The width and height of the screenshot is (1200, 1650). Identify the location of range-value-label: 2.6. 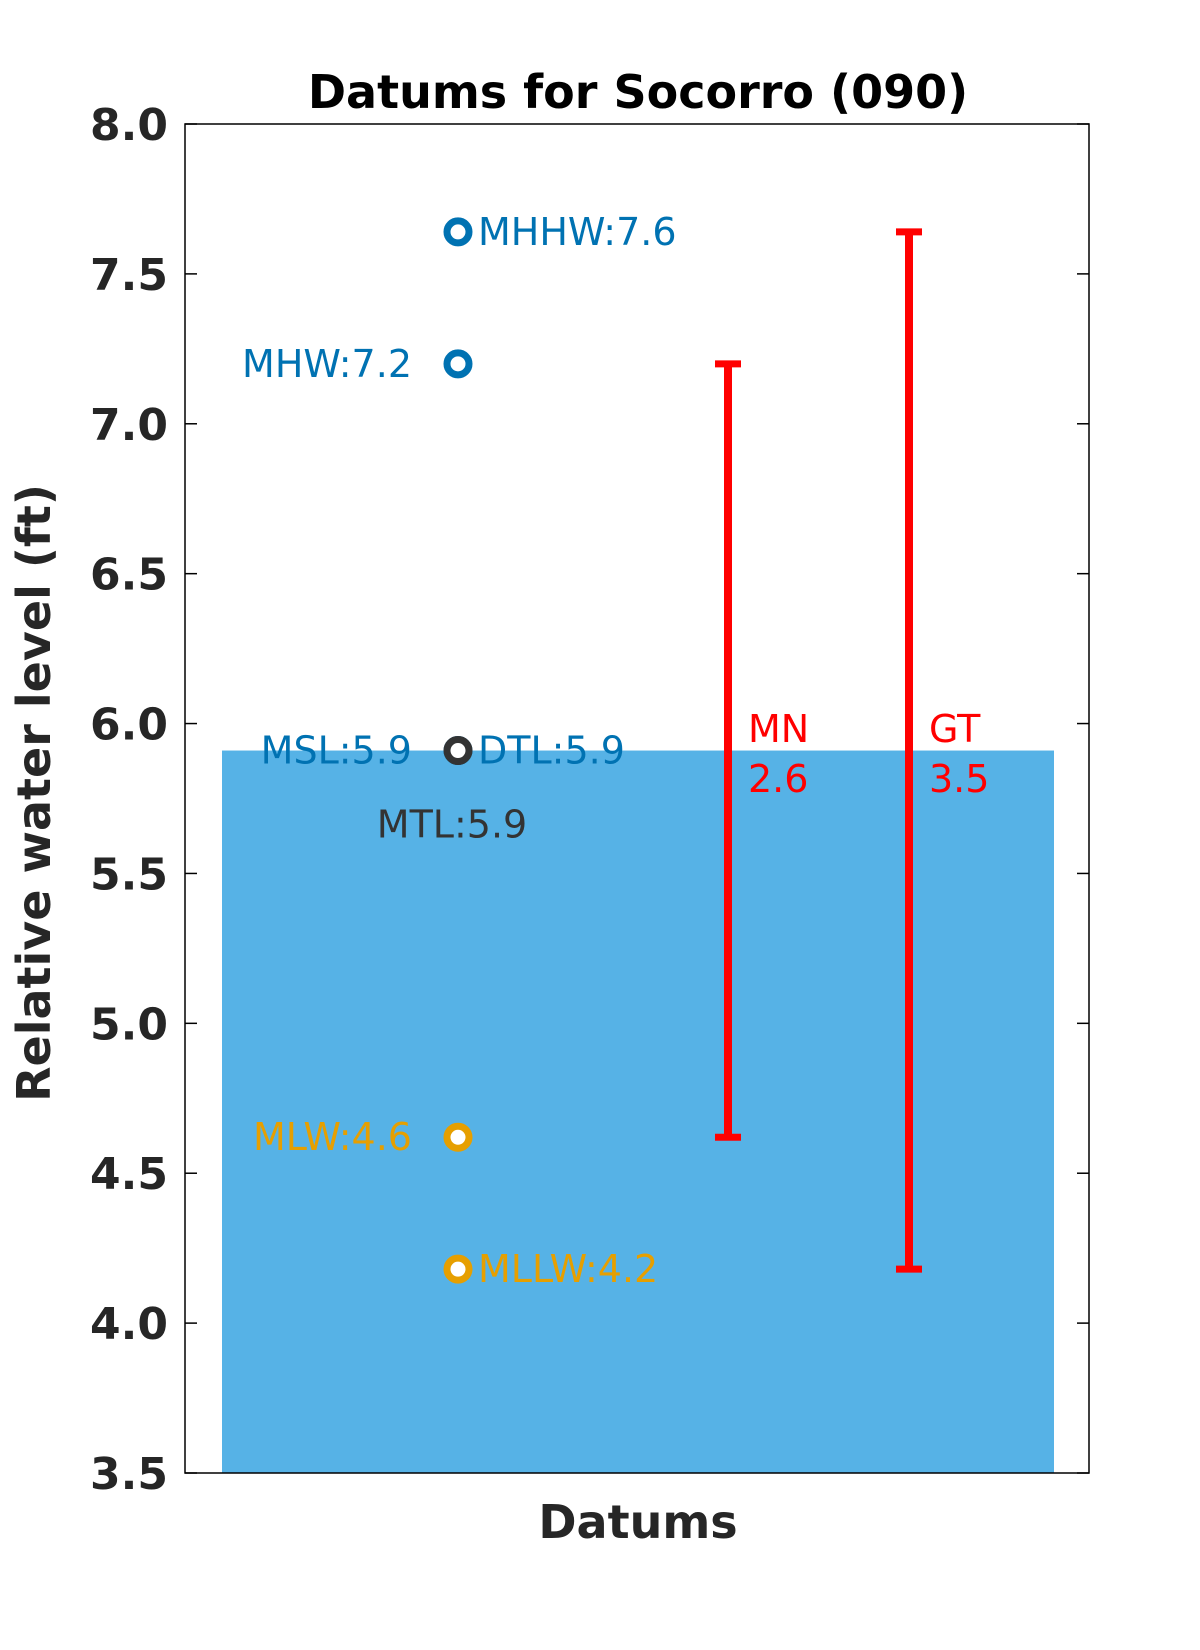
(778, 779).